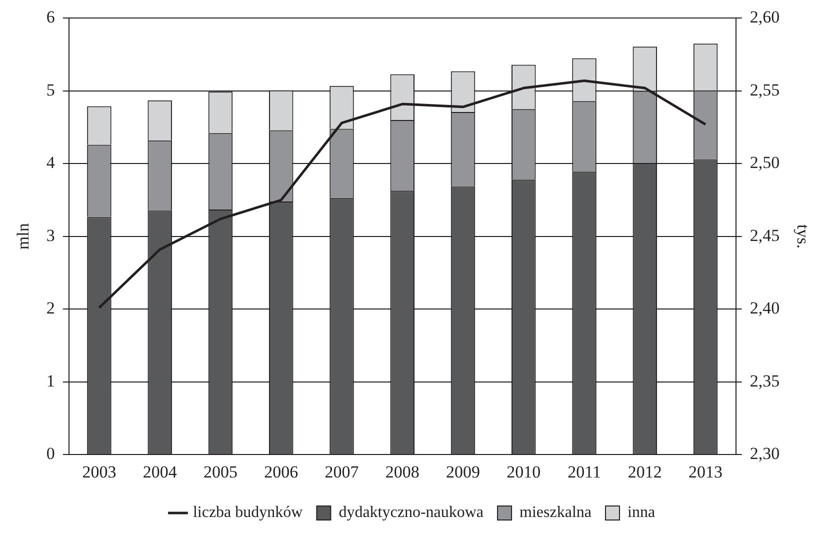  I want to click on x-tick-label: 2013, so click(705, 472).